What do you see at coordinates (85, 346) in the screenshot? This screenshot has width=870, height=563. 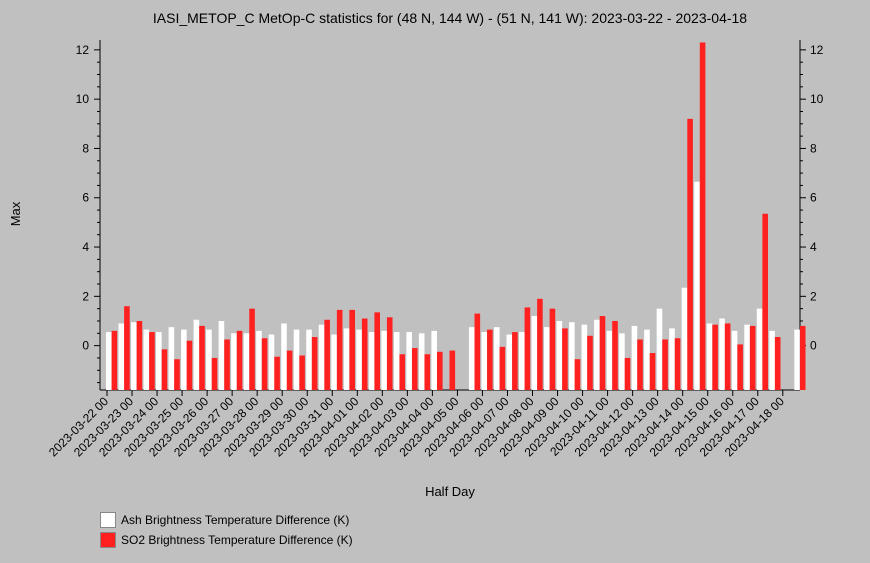 I see `y-tick-label-left: 0` at bounding box center [85, 346].